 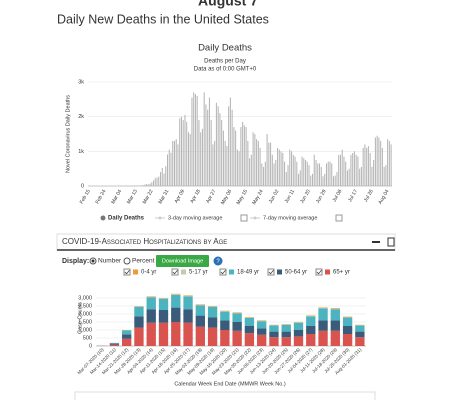 I want to click on x-tick-label: Mar 31, so click(x=163, y=196).